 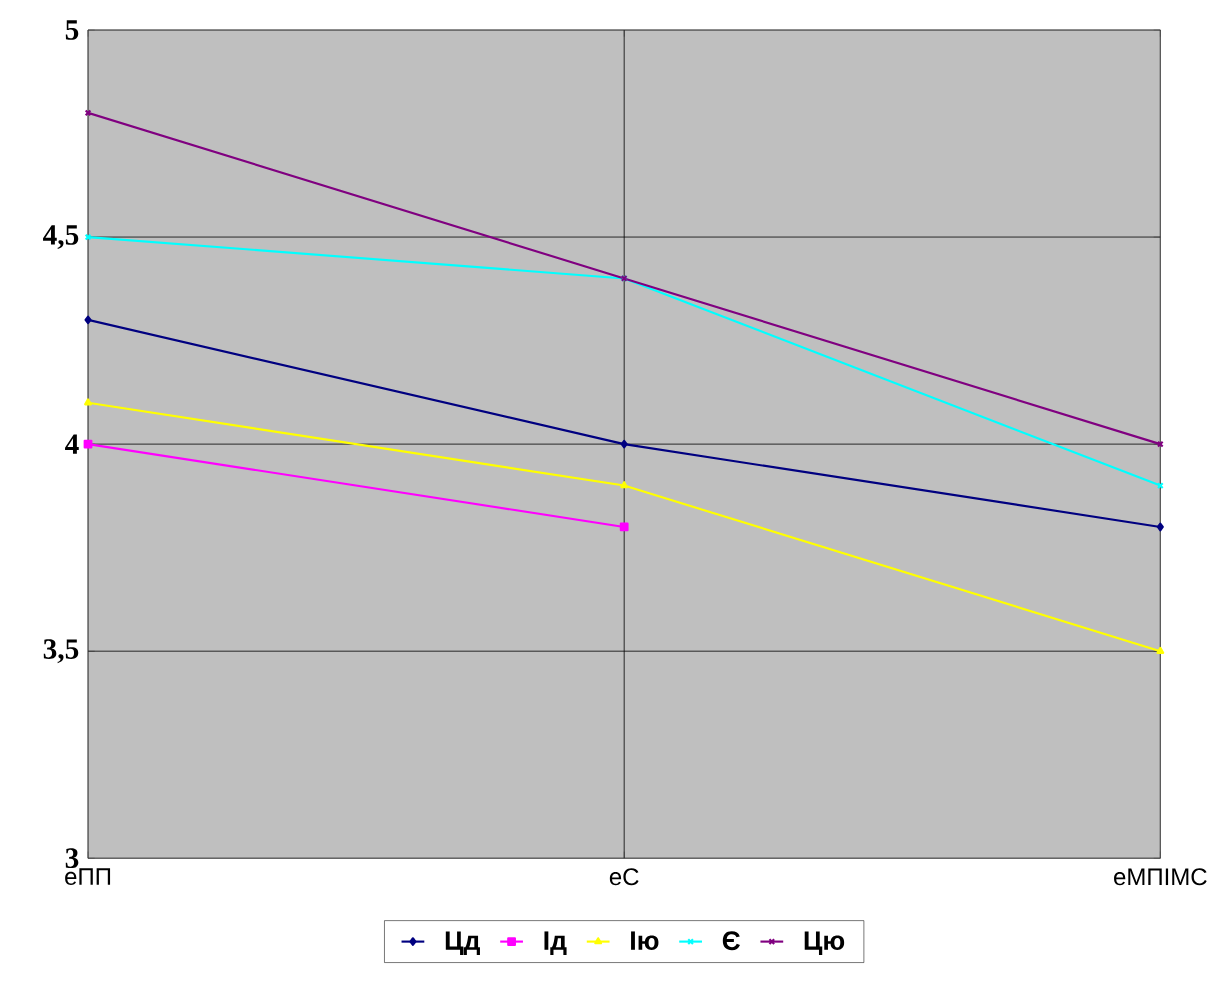 I want to click on legend-label: Цд, so click(x=462, y=943).